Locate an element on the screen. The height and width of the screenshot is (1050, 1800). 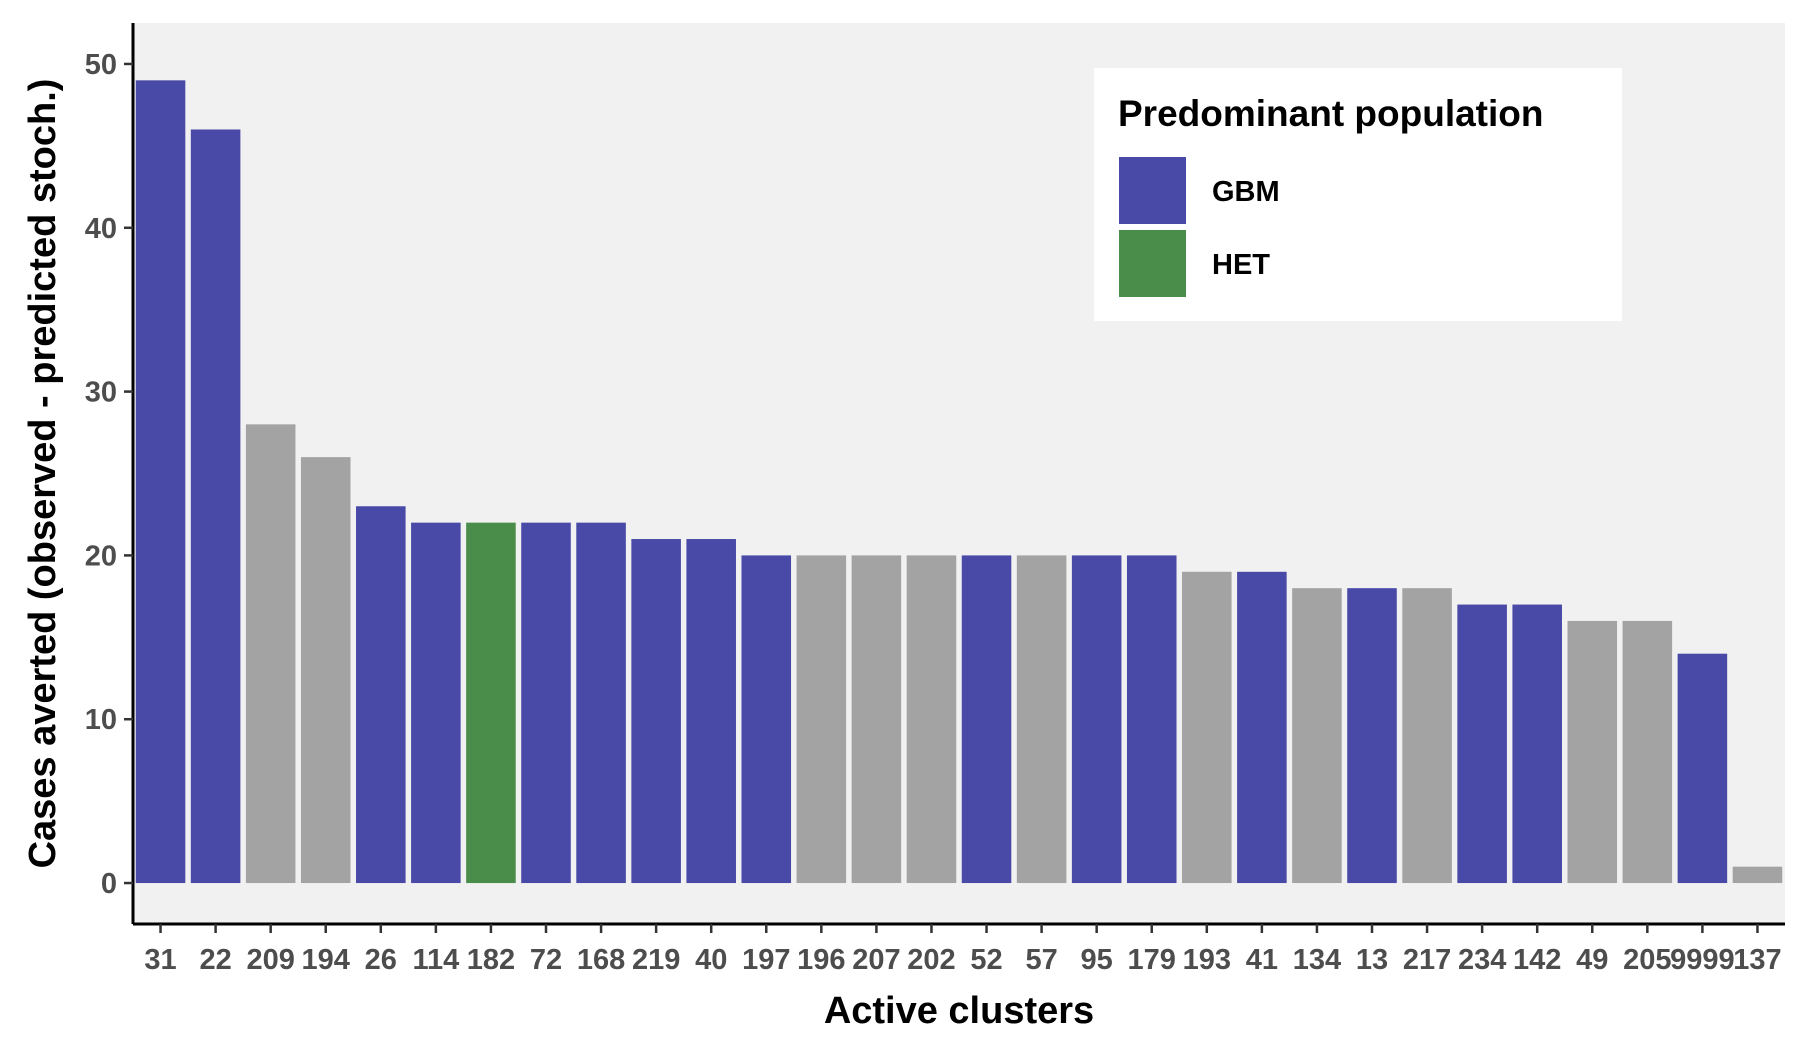
x-tick-label: 41 is located at coordinates (1262, 960).